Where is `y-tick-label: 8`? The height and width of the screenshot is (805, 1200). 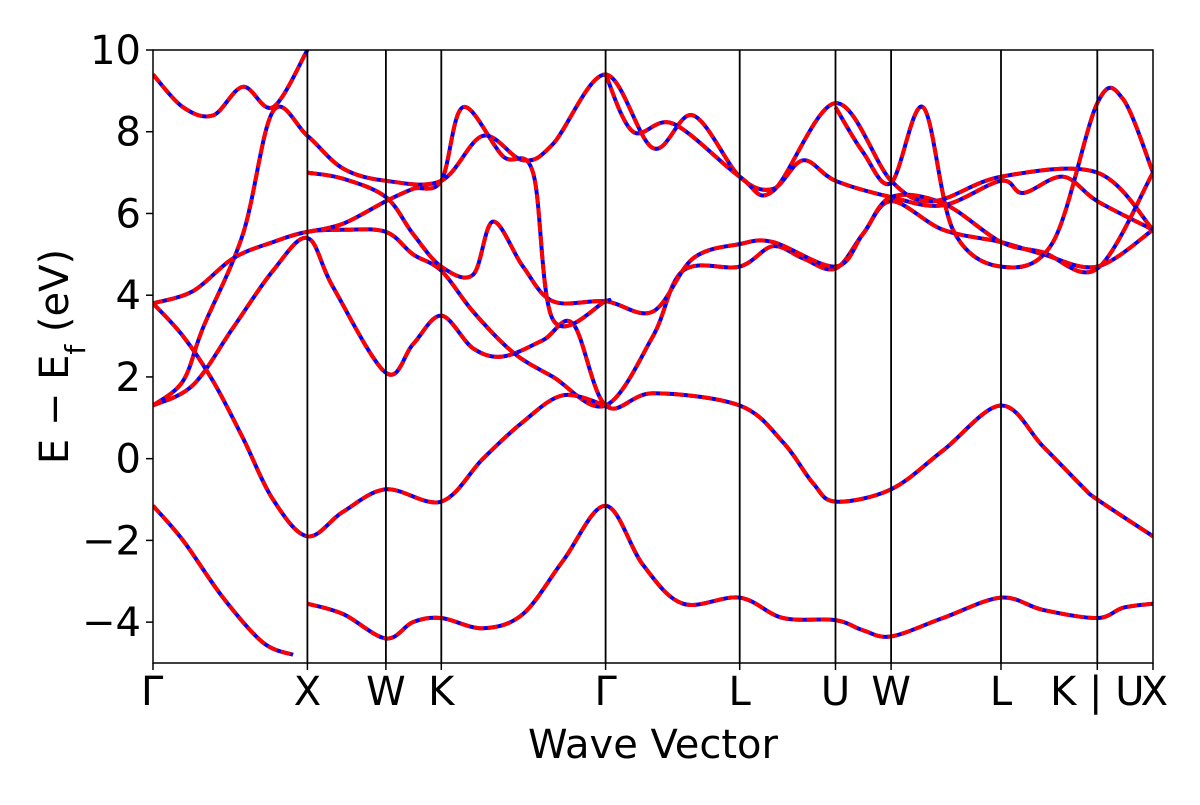
y-tick-label: 8 is located at coordinates (128, 133).